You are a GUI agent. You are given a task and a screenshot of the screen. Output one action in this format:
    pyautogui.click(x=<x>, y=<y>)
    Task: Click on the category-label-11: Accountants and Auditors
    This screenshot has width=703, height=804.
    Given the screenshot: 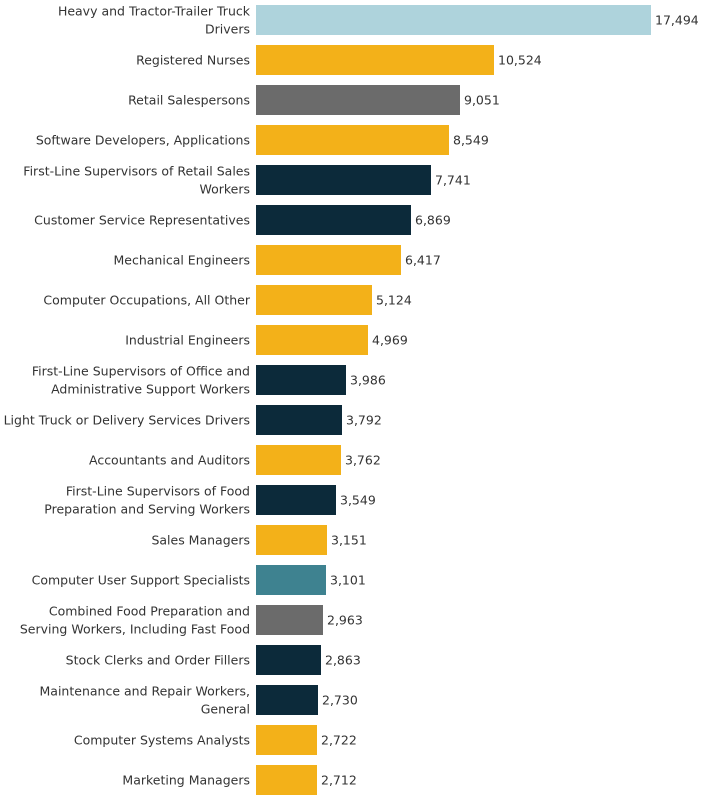 What is the action you would take?
    pyautogui.click(x=169, y=460)
    